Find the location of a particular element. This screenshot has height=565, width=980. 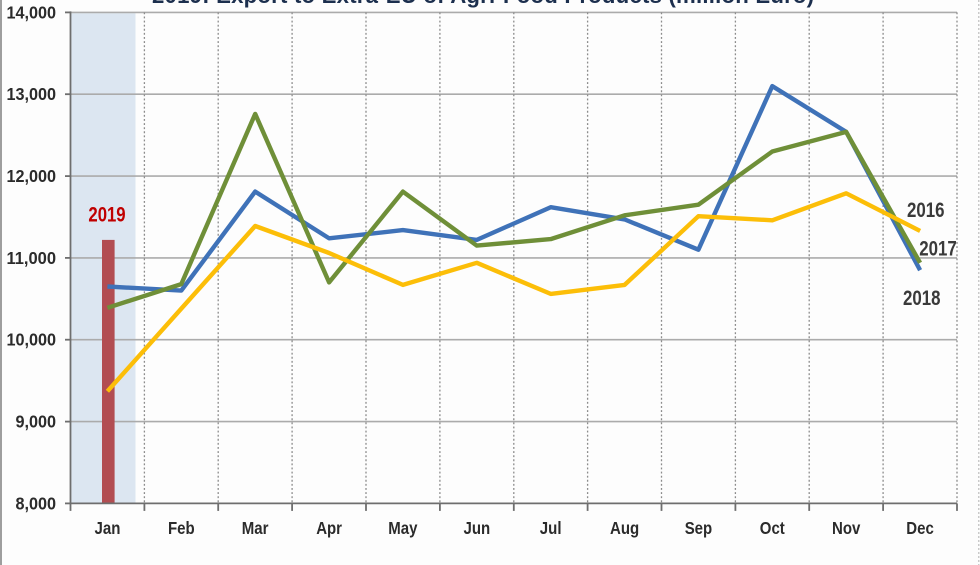

svg-text: 2017 is located at coordinates (938, 248).